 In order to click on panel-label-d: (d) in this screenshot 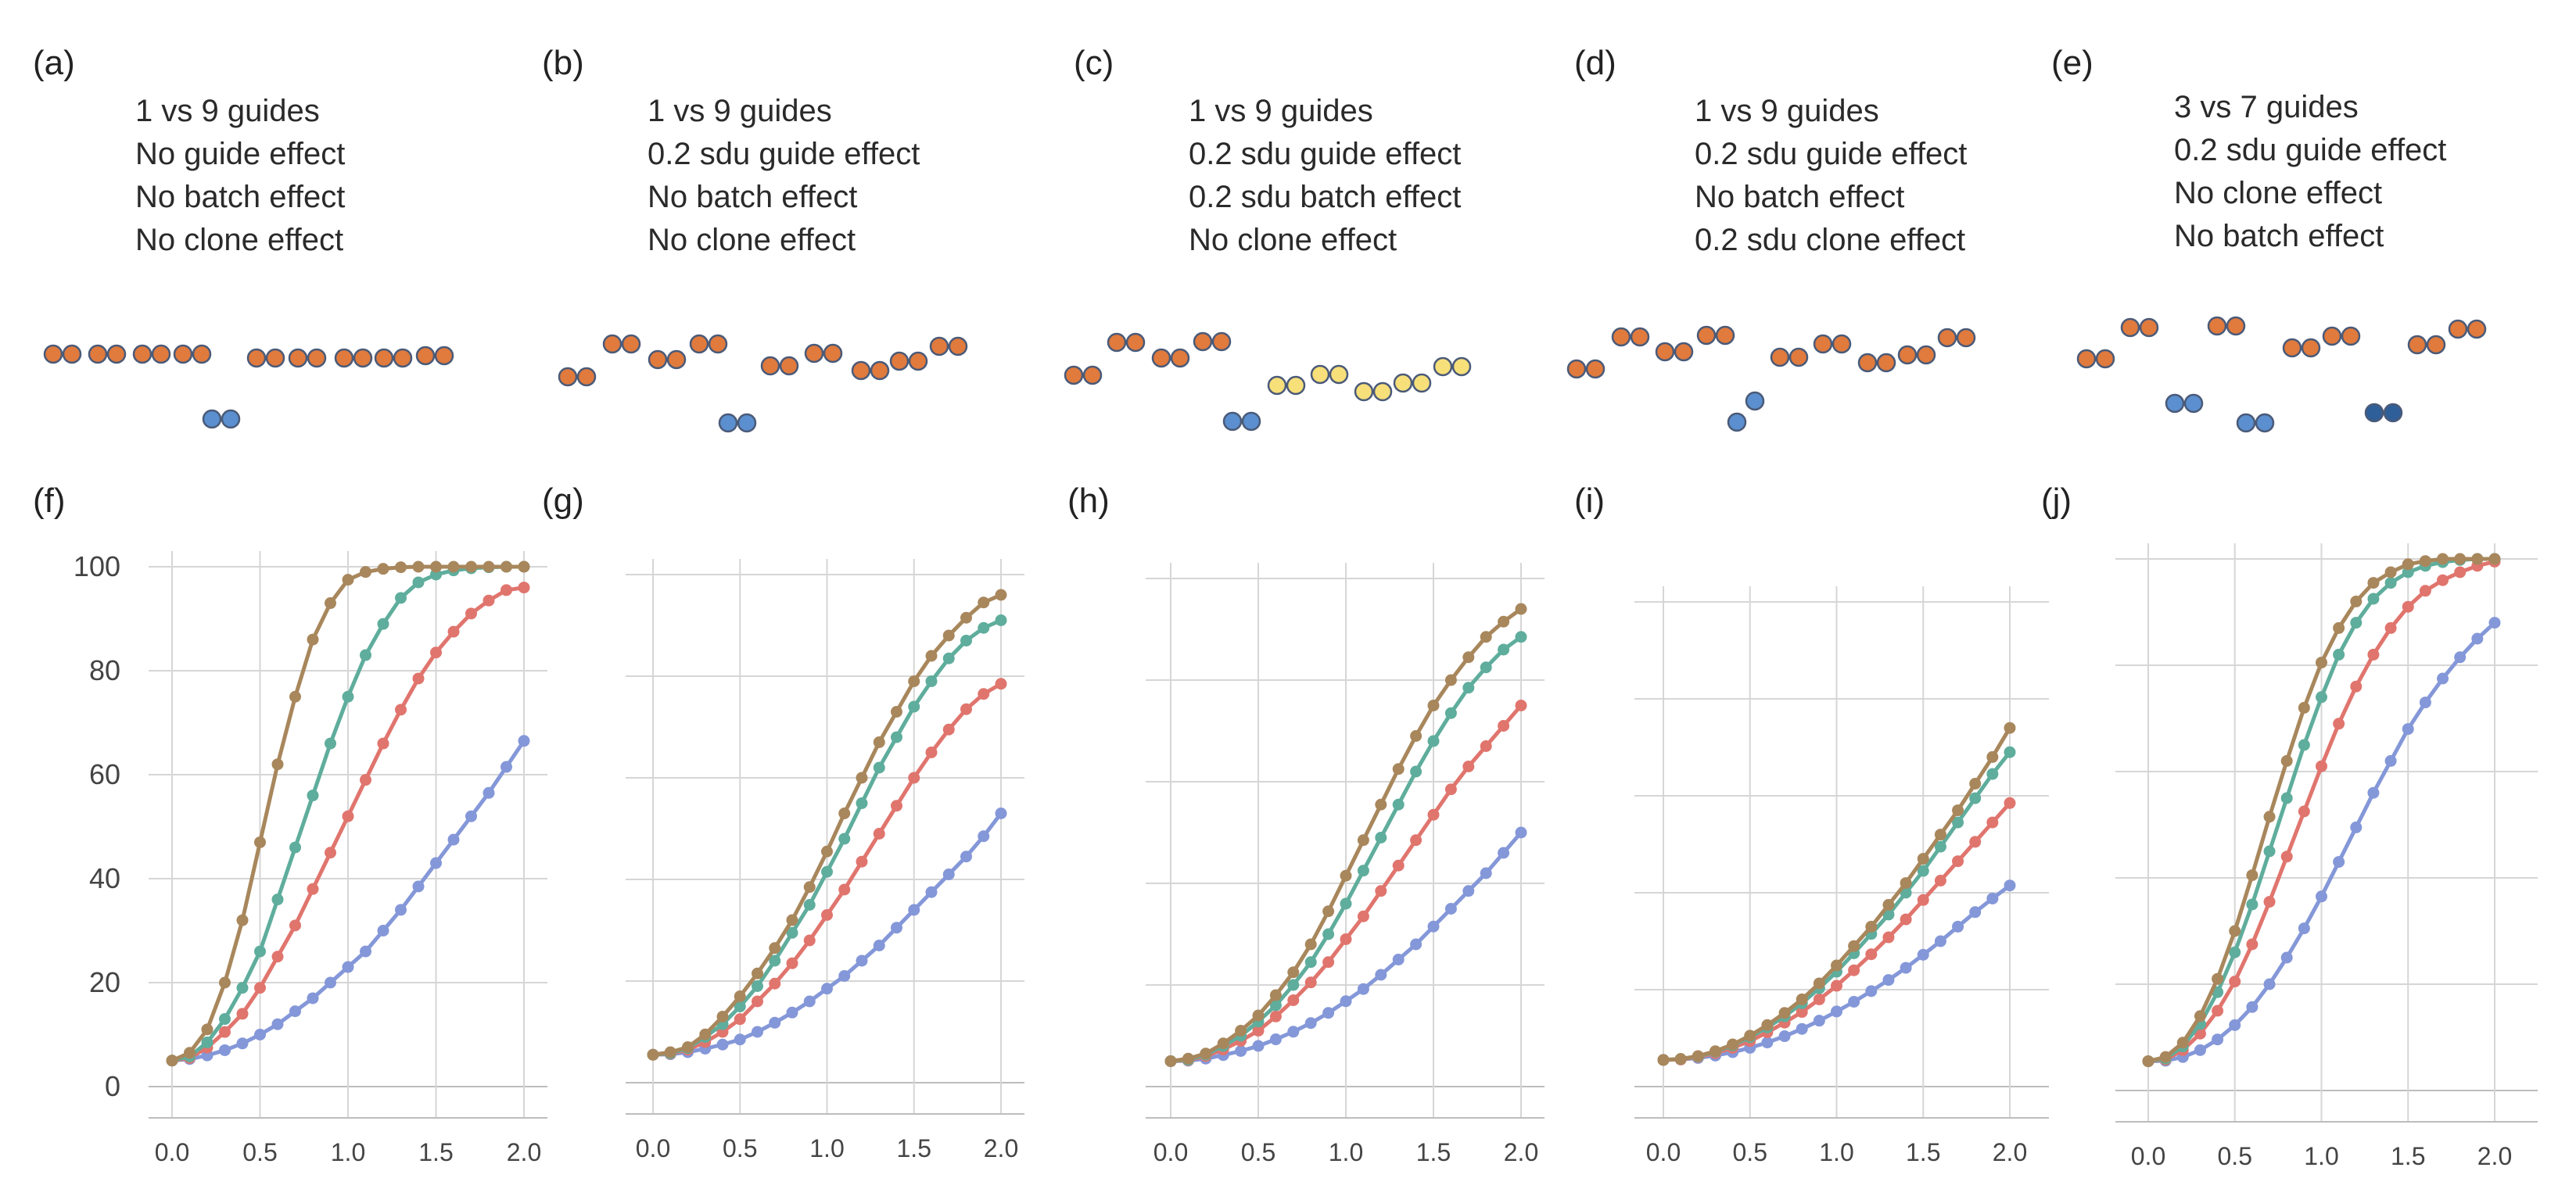, I will do `click(1595, 63)`.